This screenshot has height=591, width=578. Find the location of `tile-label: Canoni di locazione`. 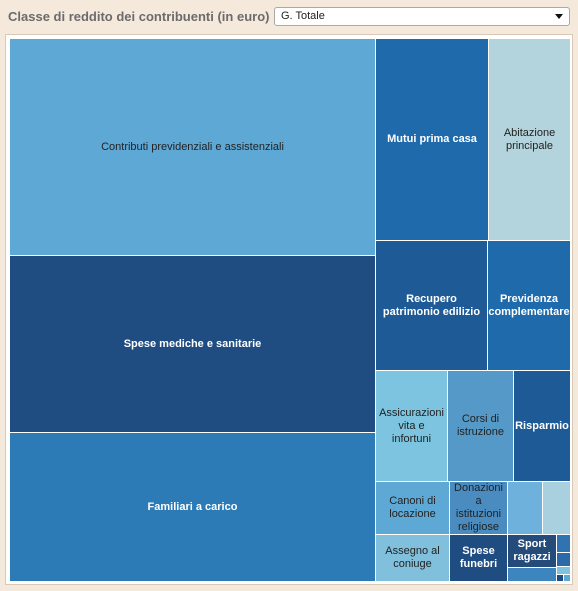

tile-label: Canoni di locazione is located at coordinates (412, 507).